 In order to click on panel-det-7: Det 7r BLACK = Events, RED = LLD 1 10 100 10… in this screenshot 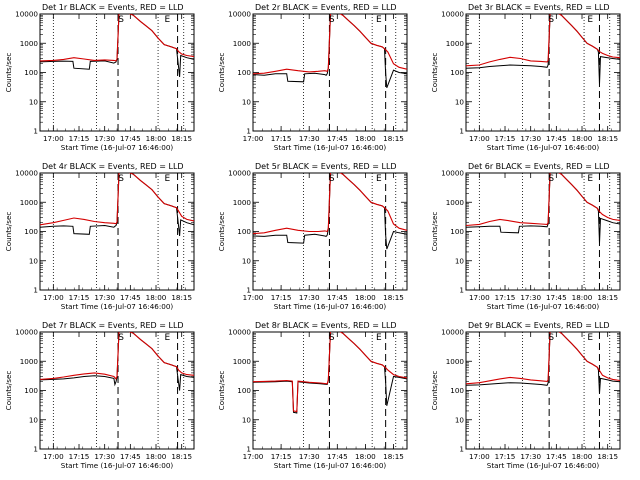, I will do `click(99, 395)`.